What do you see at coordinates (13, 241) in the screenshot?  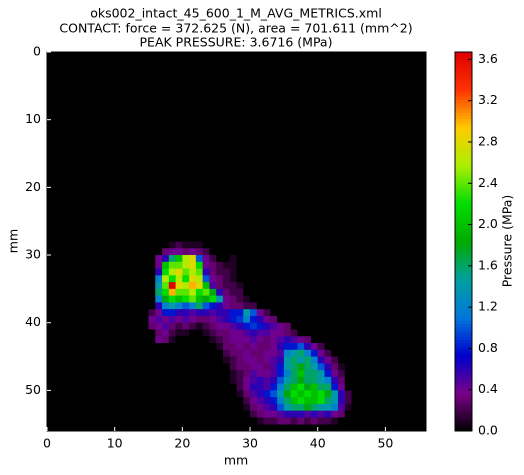 I see `y-axis-label: mm` at bounding box center [13, 241].